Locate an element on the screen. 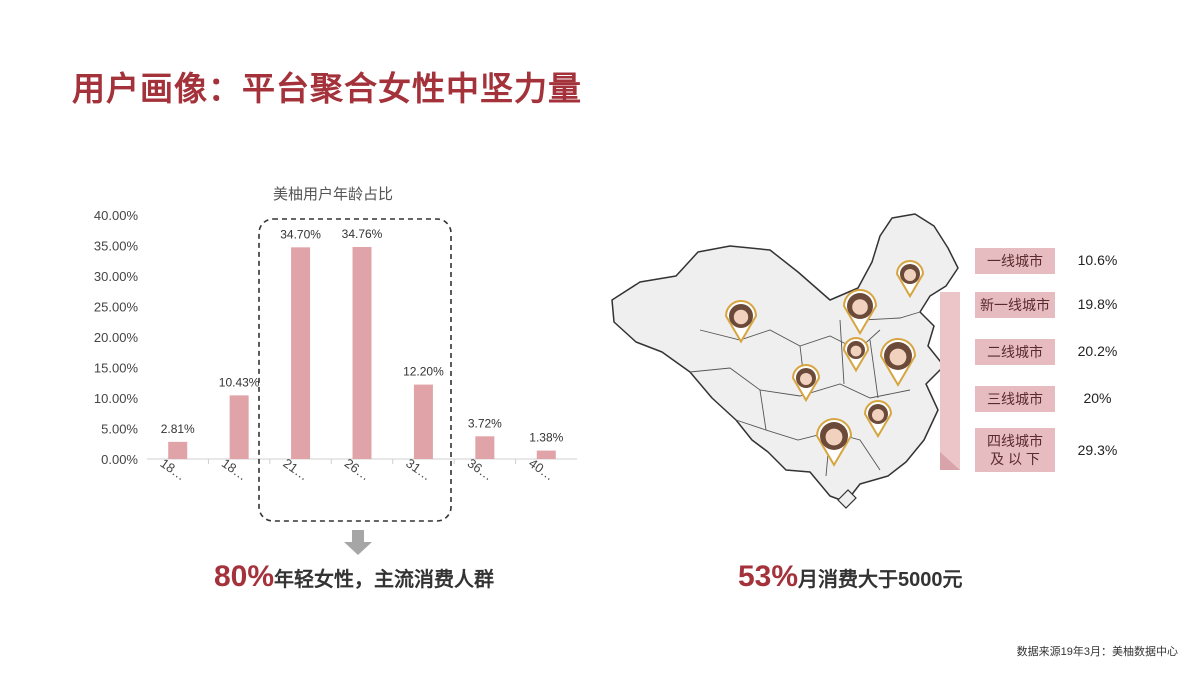 Image resolution: width=1200 pixels, height=675 pixels. y-tick-label: 25.00% is located at coordinates (116, 307).